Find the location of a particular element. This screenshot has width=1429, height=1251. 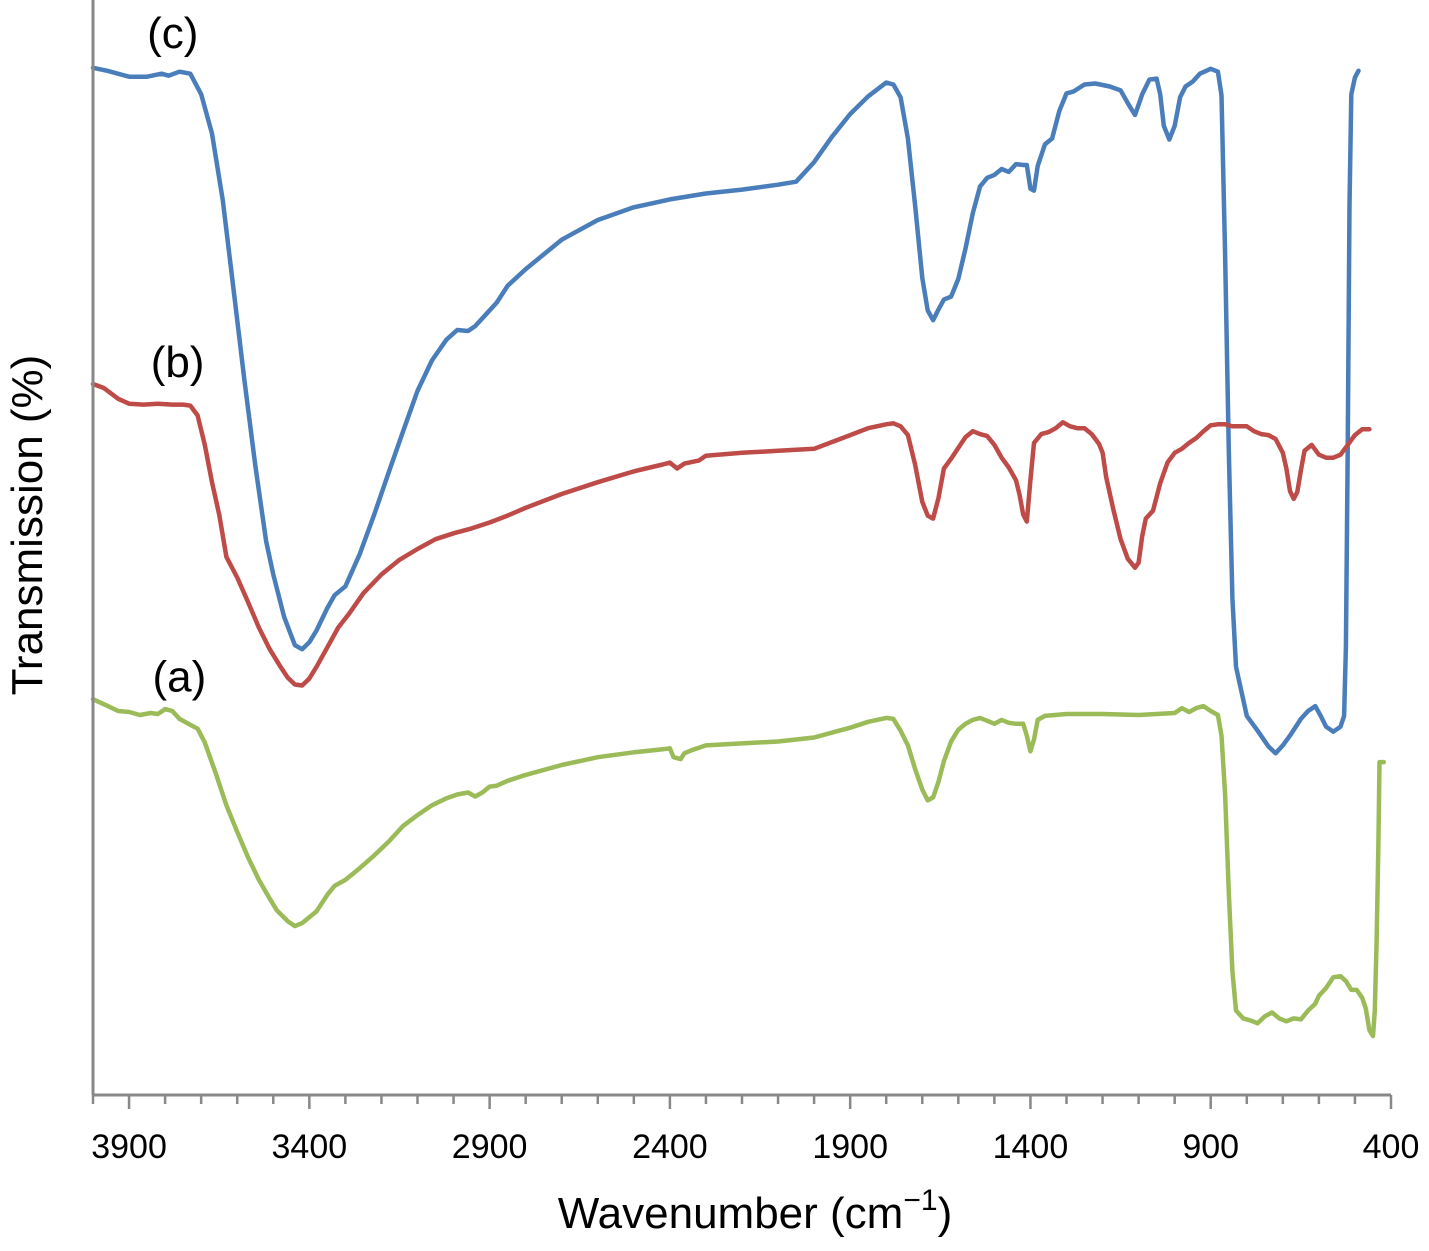

x-tick-label: 3400 is located at coordinates (310, 1147).